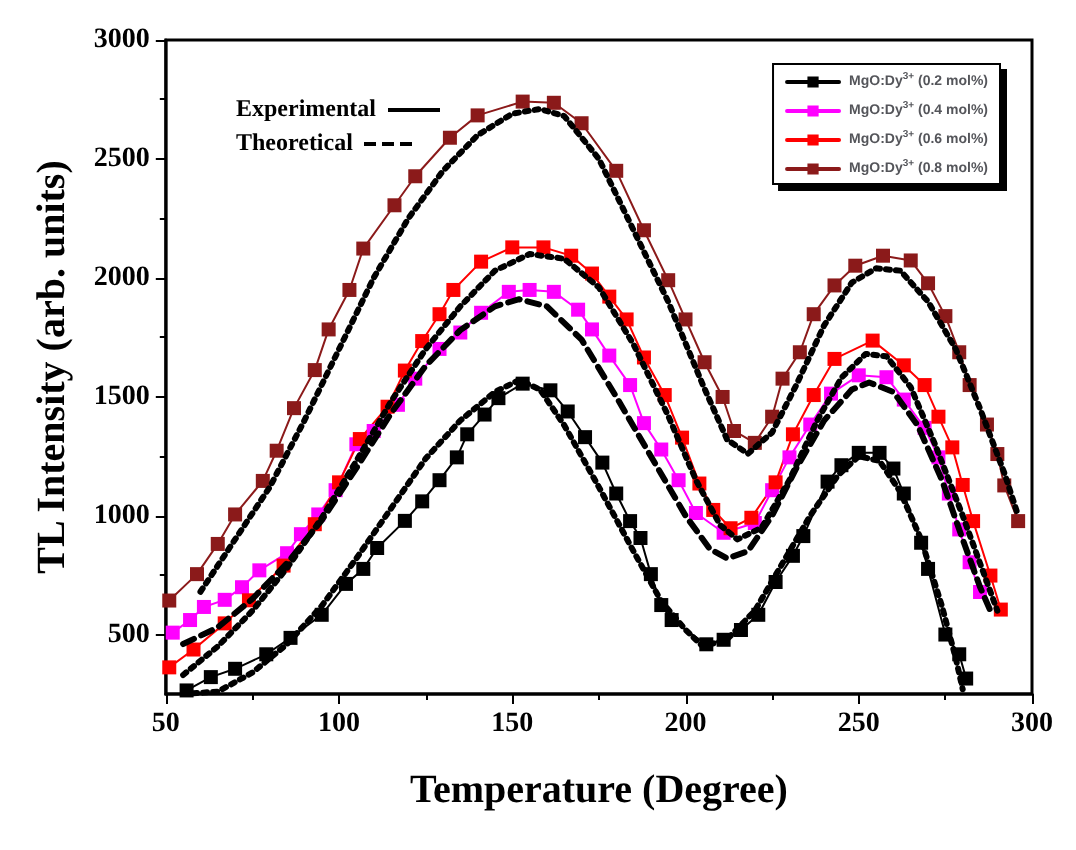  What do you see at coordinates (598, 790) in the screenshot?
I see `x-axis-title: Temperature (Degree)` at bounding box center [598, 790].